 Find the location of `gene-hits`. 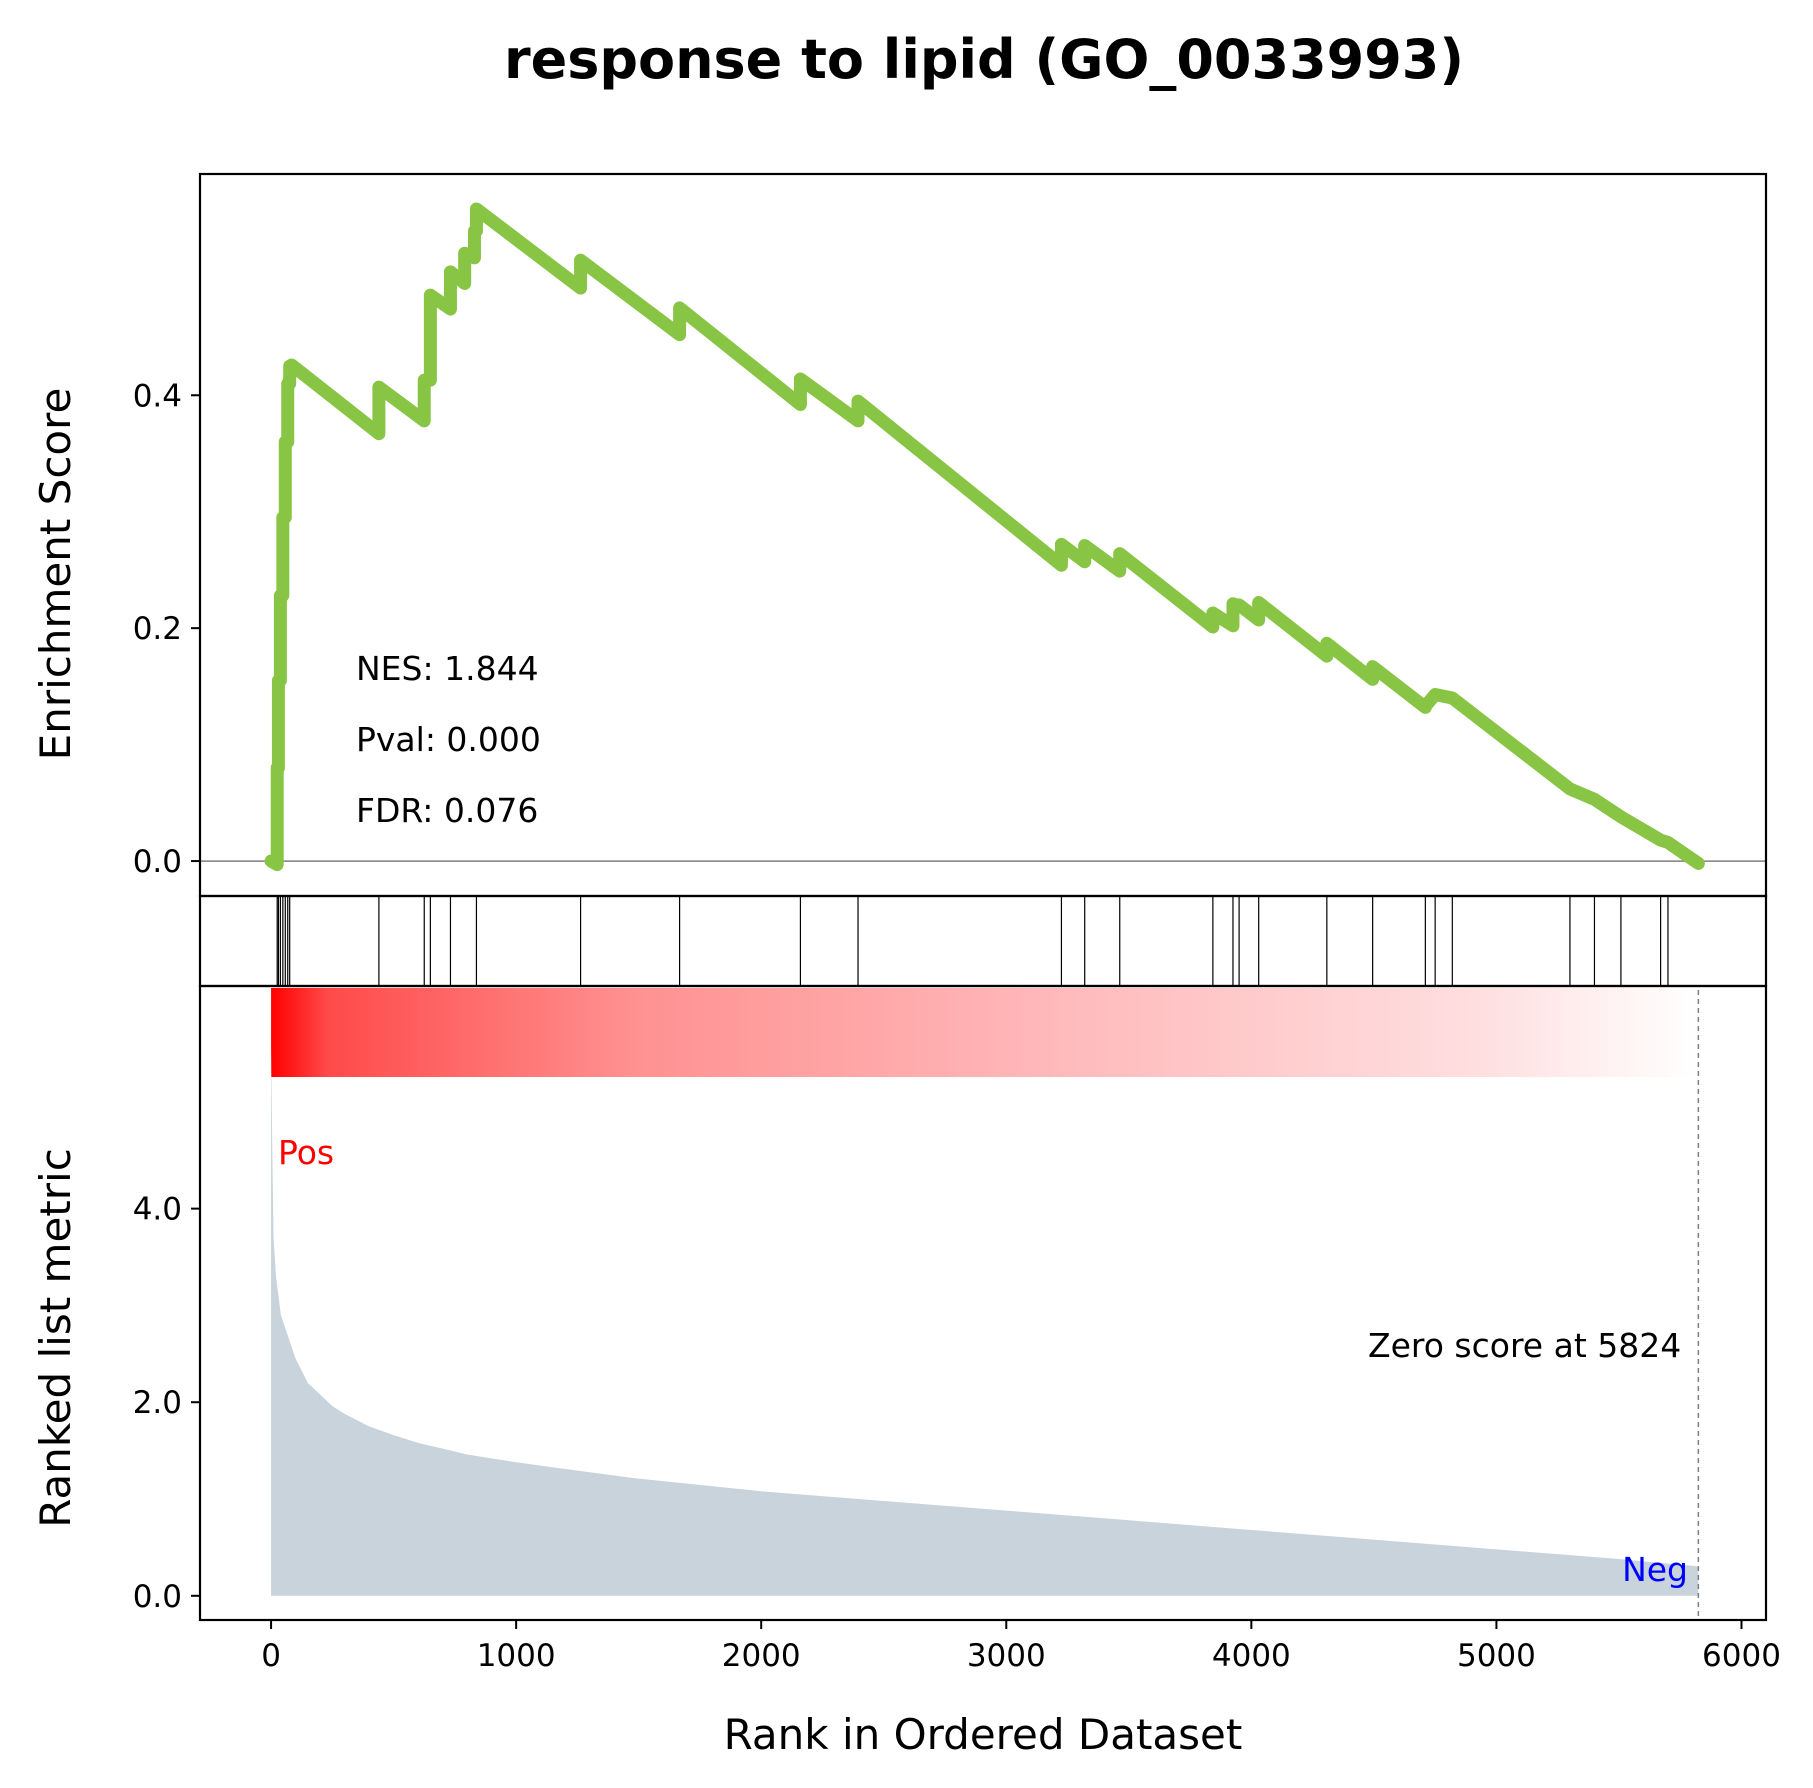

gene-hits is located at coordinates (972, 941).